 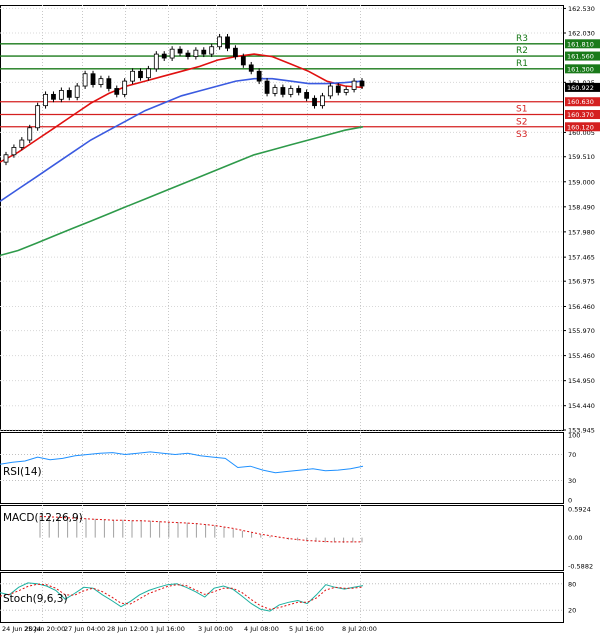 I want to click on stoch-tick-label: 20, so click(x=572, y=611).